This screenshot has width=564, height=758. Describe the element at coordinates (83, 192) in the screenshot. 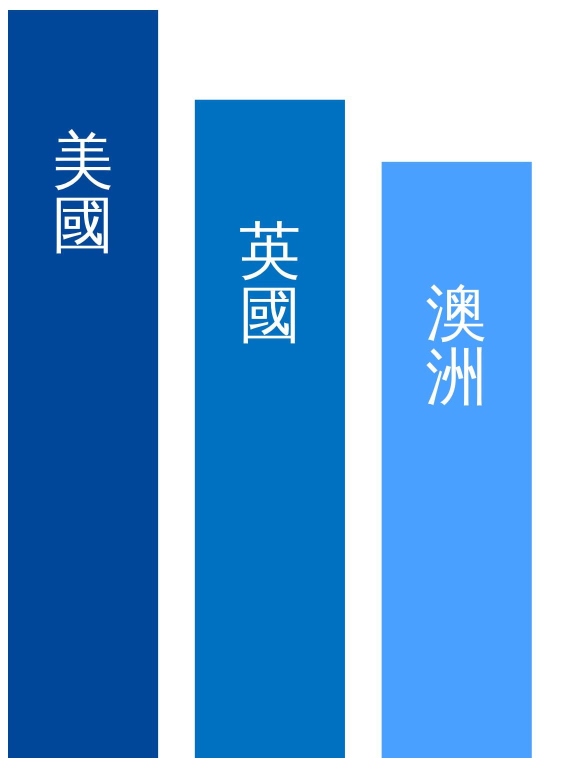

I see `x-tick-label: 美國` at that location.